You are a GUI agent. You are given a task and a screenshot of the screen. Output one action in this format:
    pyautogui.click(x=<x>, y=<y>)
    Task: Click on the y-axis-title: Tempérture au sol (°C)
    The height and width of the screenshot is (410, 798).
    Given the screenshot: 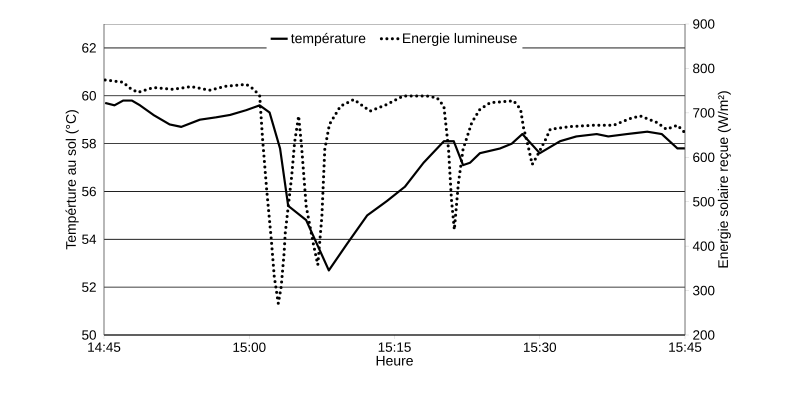 What is the action you would take?
    pyautogui.click(x=72, y=180)
    